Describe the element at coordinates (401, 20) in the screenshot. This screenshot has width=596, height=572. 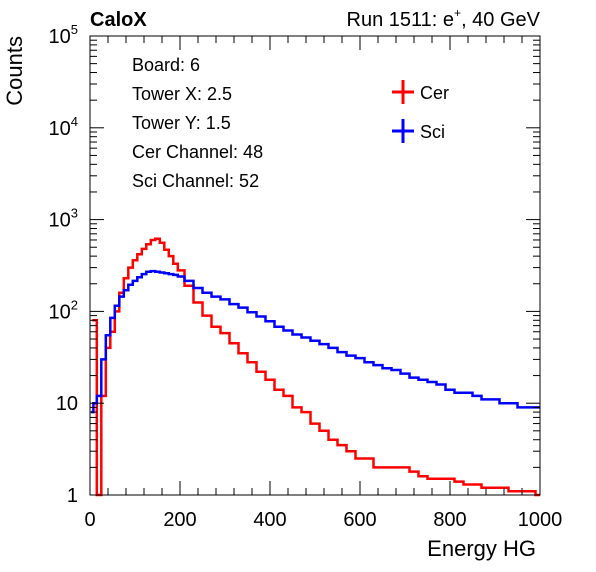
I see `chart-right-title-prefix: Run 1511: e` at that location.